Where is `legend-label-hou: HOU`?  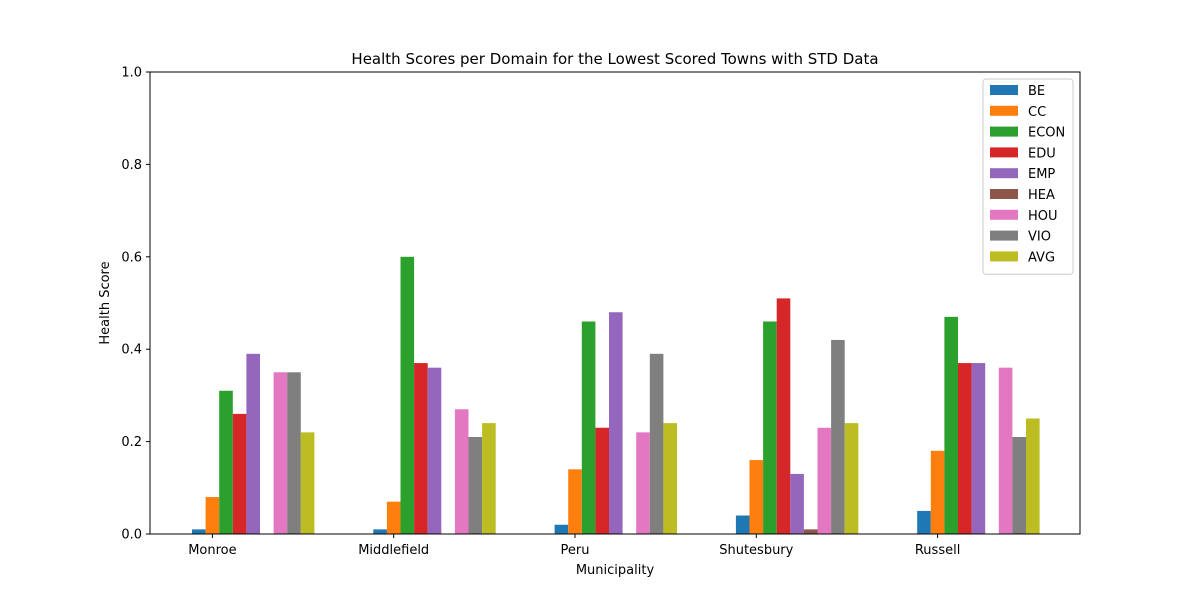
legend-label-hou: HOU is located at coordinates (1043, 216).